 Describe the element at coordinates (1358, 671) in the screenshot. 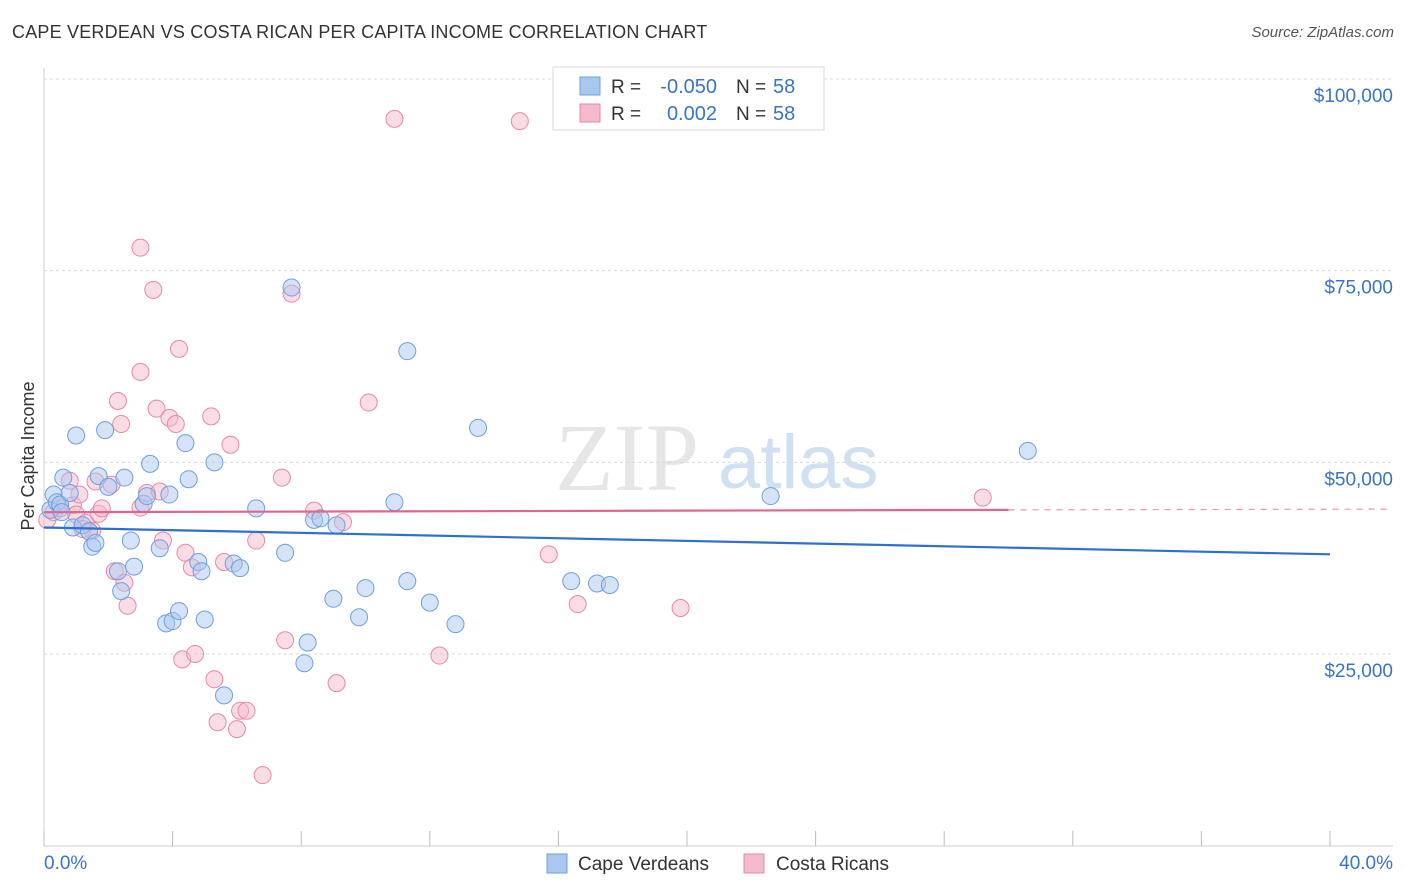

I see `y-tick-label: $25,000` at that location.